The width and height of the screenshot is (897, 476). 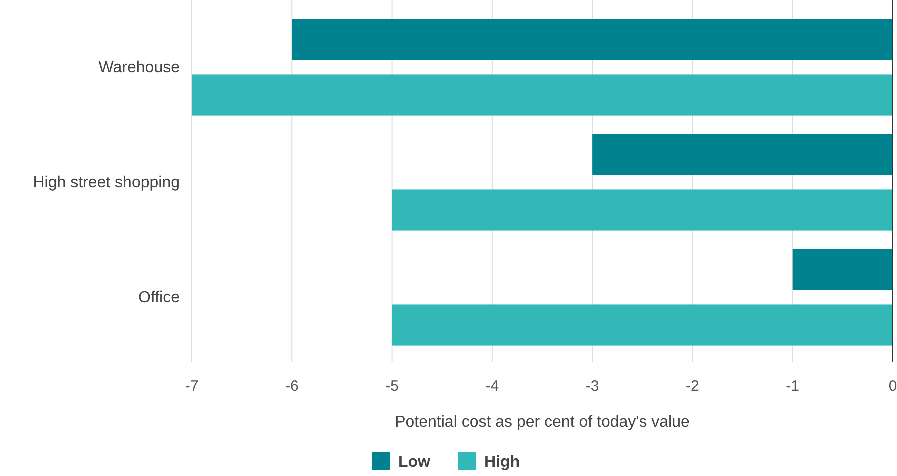 I want to click on x-tick-label: -3, so click(x=593, y=386).